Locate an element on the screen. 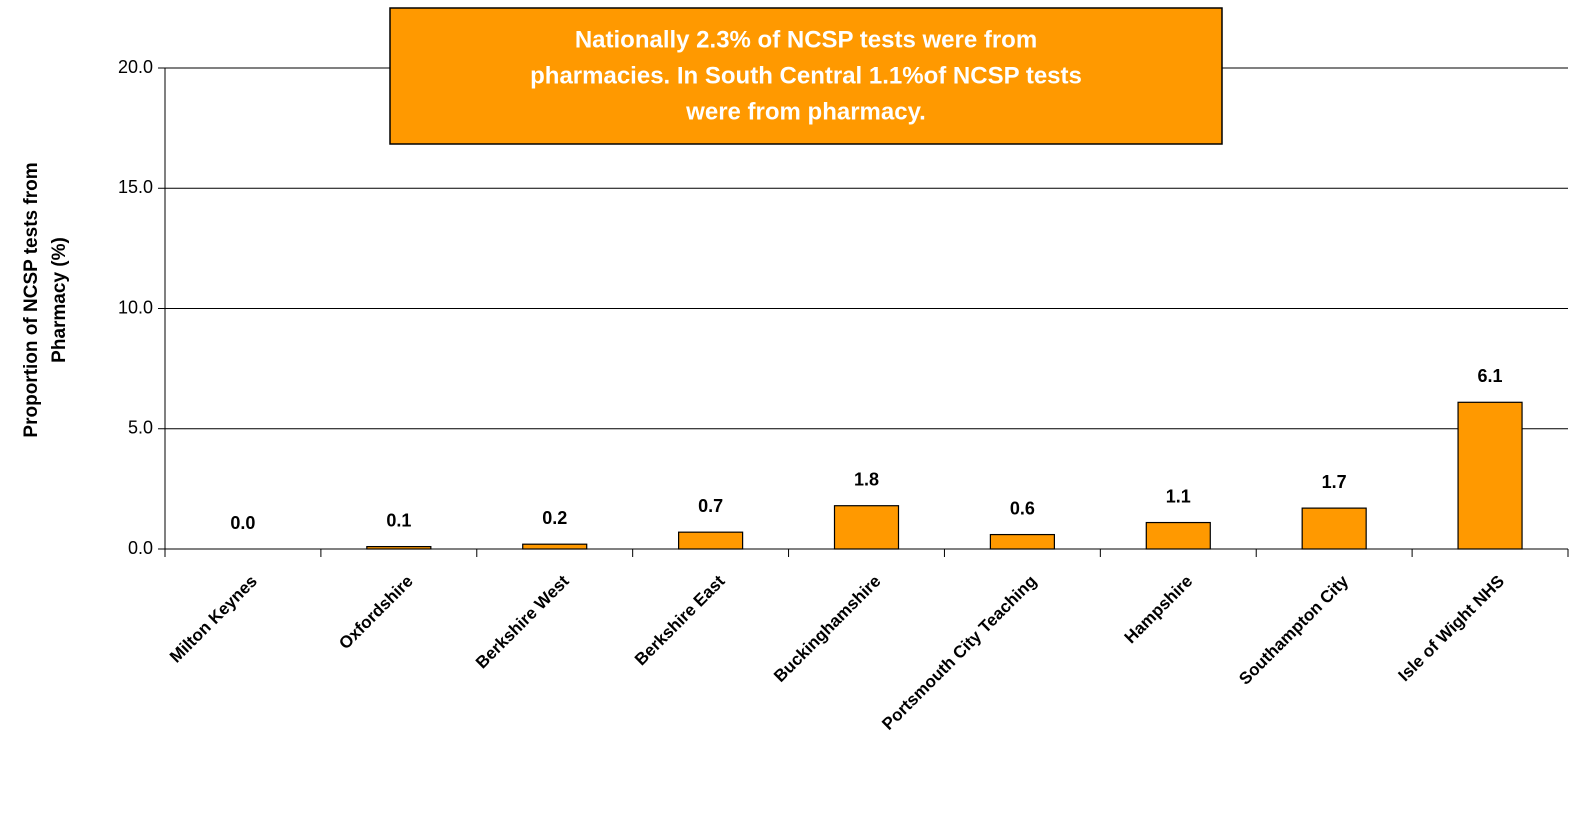  x-tick-label: Portsmouth City Teaching is located at coordinates (959, 653).